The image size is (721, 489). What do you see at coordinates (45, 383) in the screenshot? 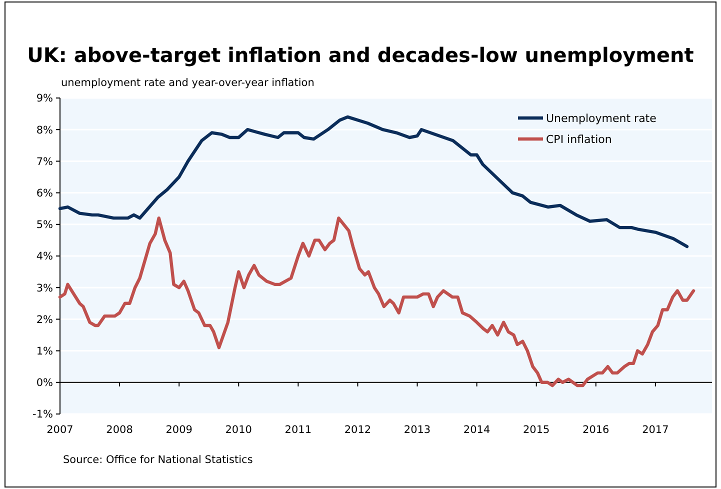
I see `y-tick-label: 0%` at bounding box center [45, 383].